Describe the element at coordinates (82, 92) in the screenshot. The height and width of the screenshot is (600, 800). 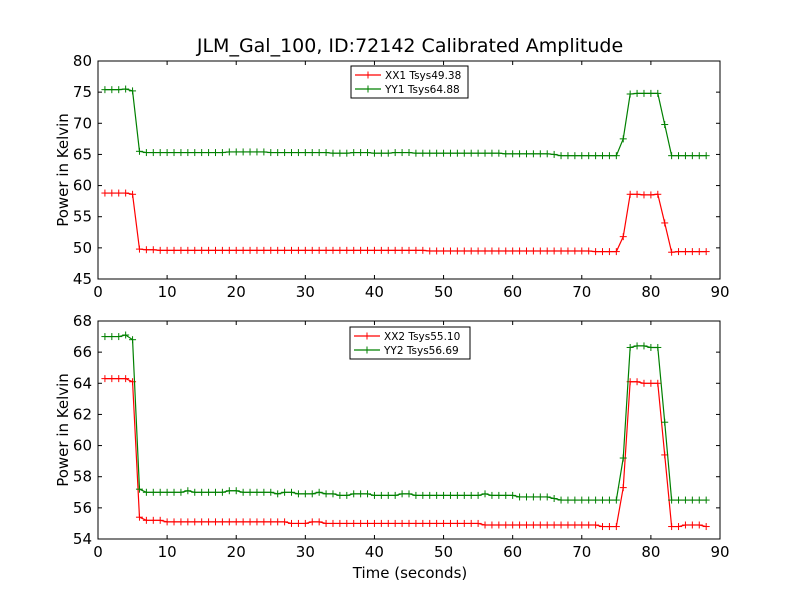
I see `y-tick-label: 75` at that location.